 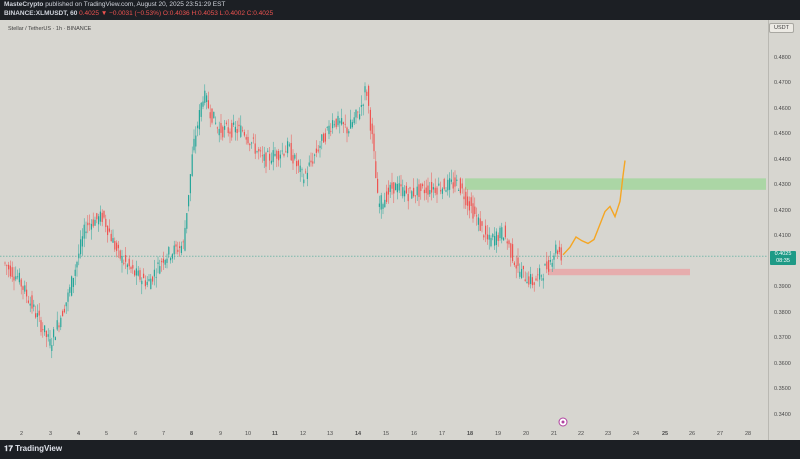 What do you see at coordinates (781, 28) in the screenshot?
I see `currency-badge: USDT` at bounding box center [781, 28].